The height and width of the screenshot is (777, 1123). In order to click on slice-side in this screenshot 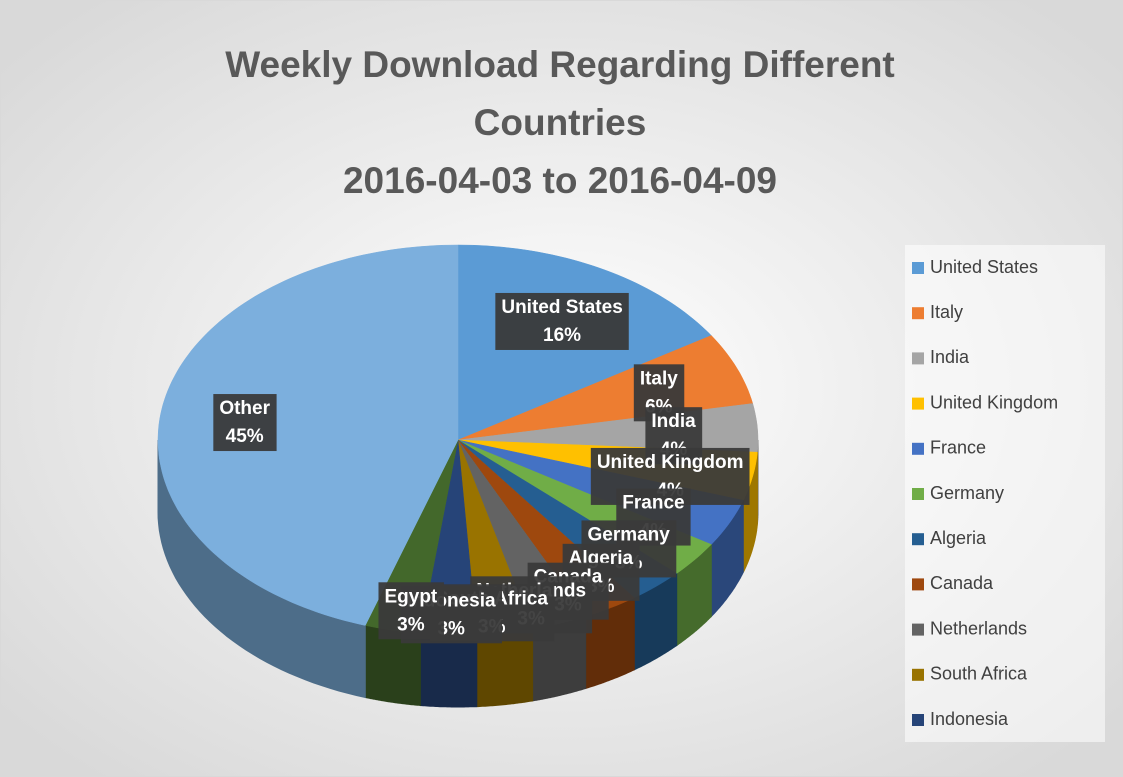, I will do `click(448, 670)`.